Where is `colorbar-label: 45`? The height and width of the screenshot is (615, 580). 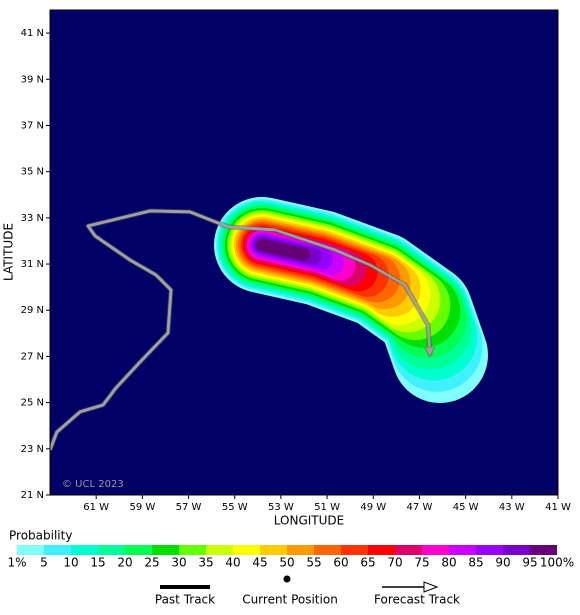 colorbar-label: 45 is located at coordinates (259, 563).